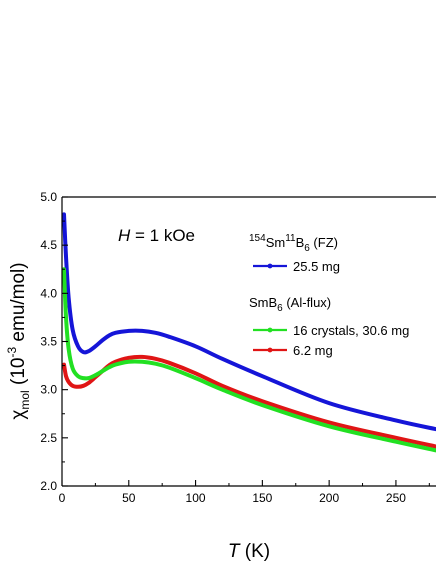 This screenshot has height=564, width=436. I want to click on field-annotation: H = 1 kOe, so click(156, 235).